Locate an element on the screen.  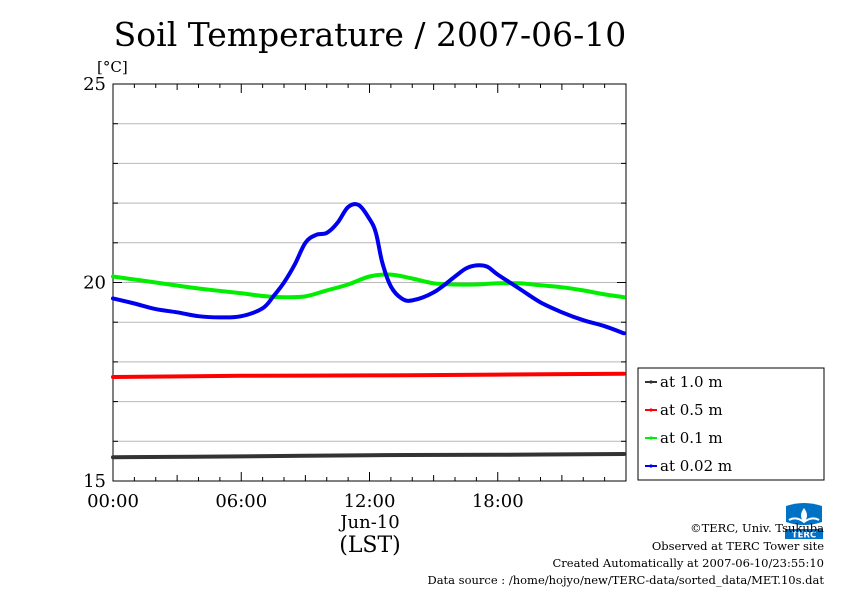
y-tick-label: 15 is located at coordinates (94, 481).